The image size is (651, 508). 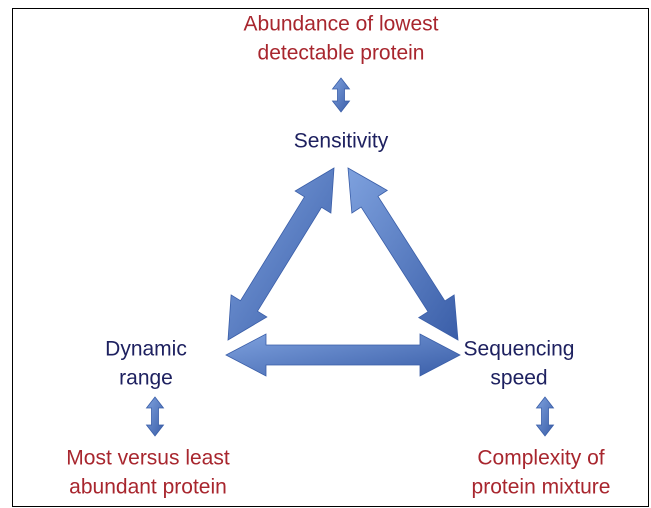 I want to click on node-label: range, so click(x=146, y=378).